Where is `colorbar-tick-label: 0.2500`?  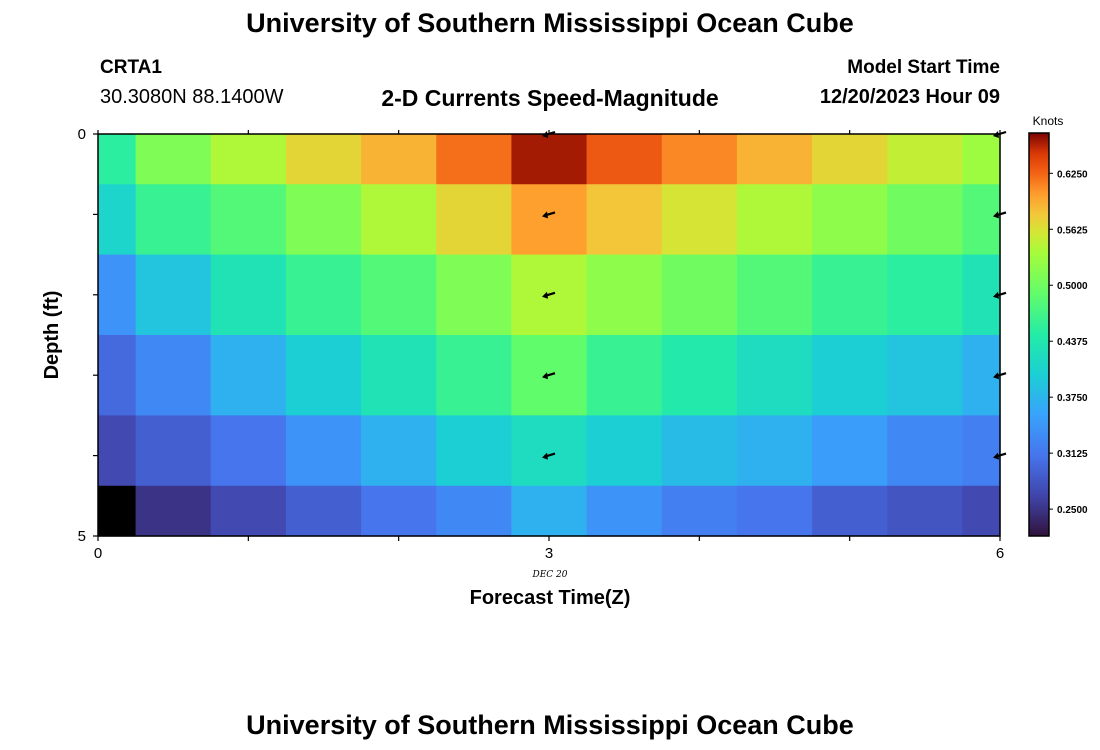 colorbar-tick-label: 0.2500 is located at coordinates (1072, 510).